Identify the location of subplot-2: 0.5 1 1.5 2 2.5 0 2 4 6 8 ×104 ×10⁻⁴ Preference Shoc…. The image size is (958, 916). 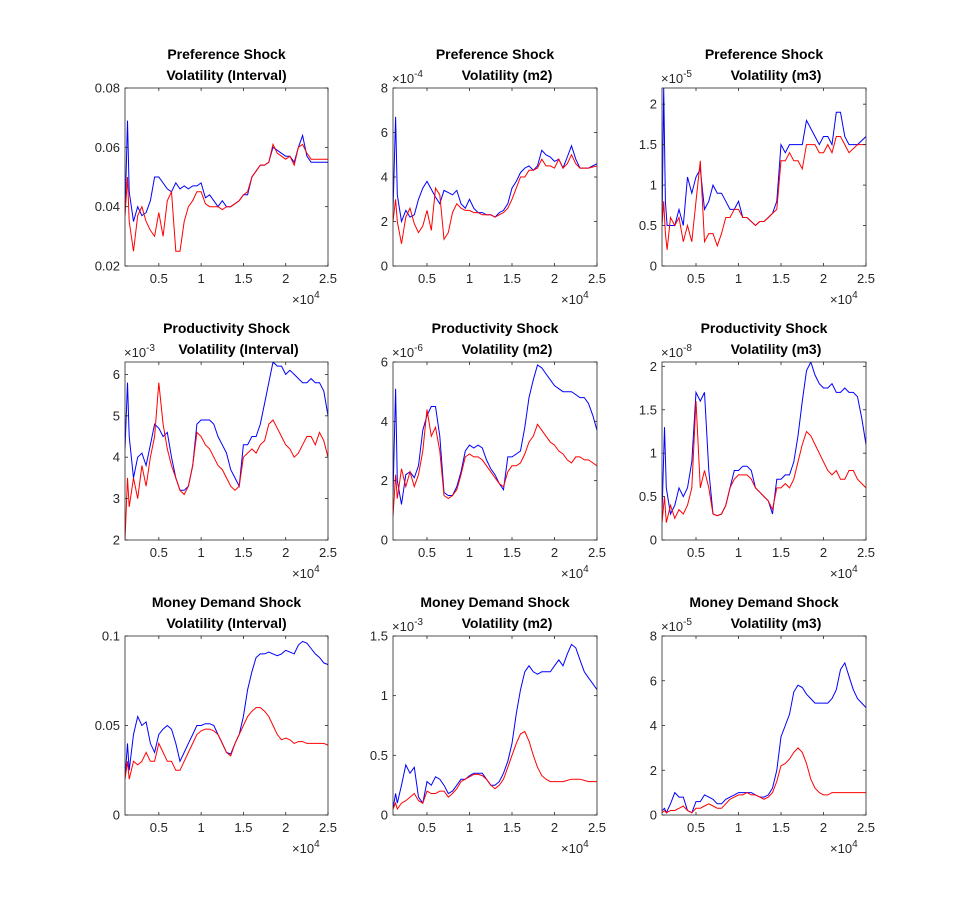
(493, 176).